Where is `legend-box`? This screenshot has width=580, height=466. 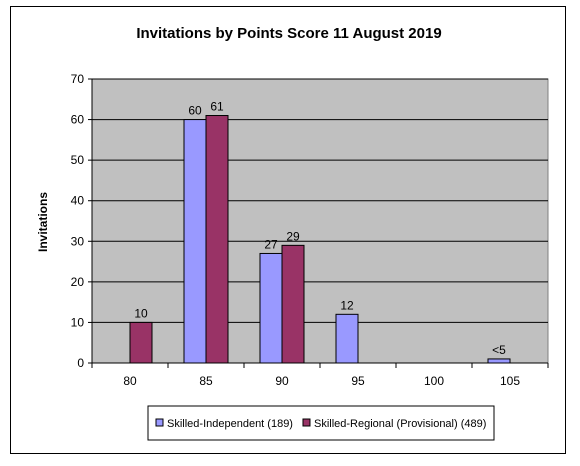 legend-box is located at coordinates (321, 423).